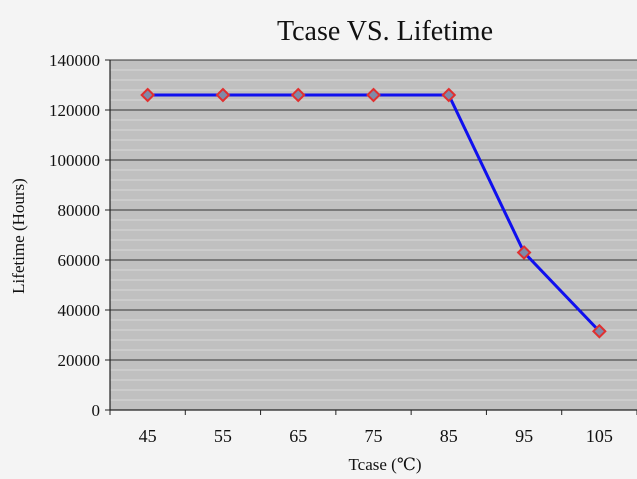 The height and width of the screenshot is (479, 637). What do you see at coordinates (449, 436) in the screenshot?
I see `x-tick-label: 85` at bounding box center [449, 436].